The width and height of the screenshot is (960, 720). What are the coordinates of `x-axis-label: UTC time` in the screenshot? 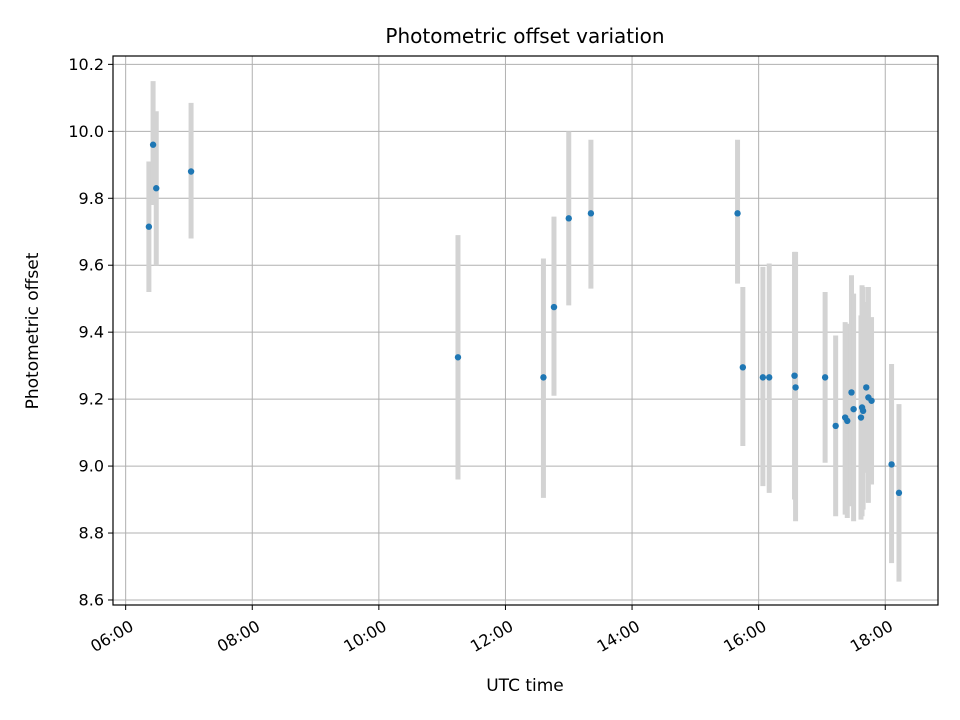 It's located at (525, 686).